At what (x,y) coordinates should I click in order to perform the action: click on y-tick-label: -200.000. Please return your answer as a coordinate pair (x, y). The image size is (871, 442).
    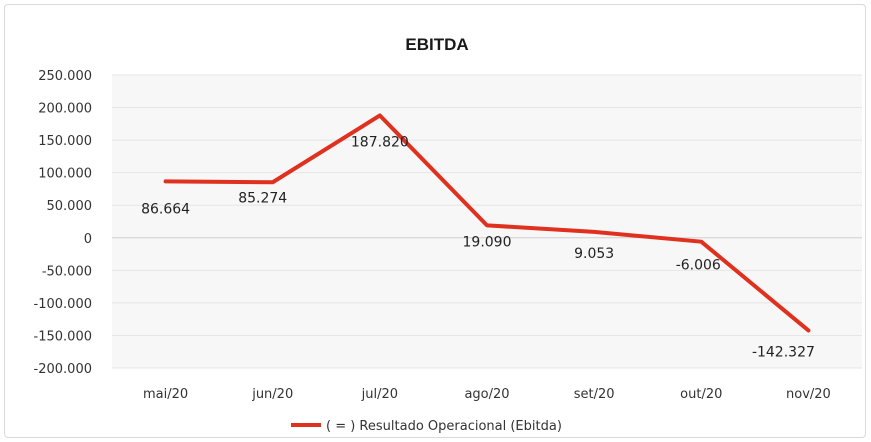
    Looking at the image, I should click on (63, 369).